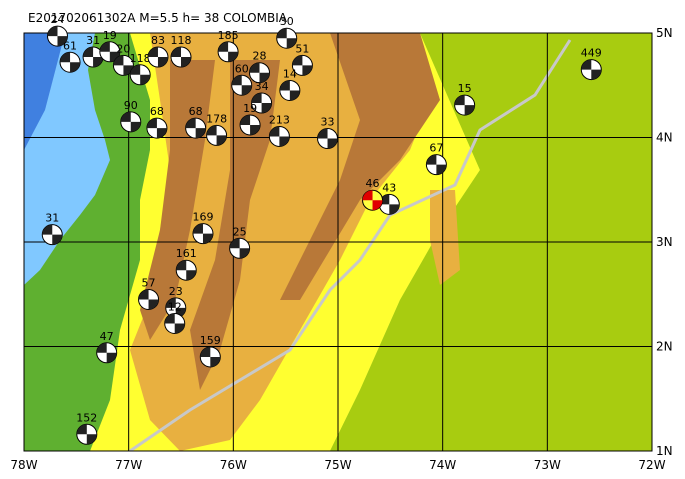  What do you see at coordinates (290, 73) in the screenshot?
I see `depth-label: 14` at bounding box center [290, 73].